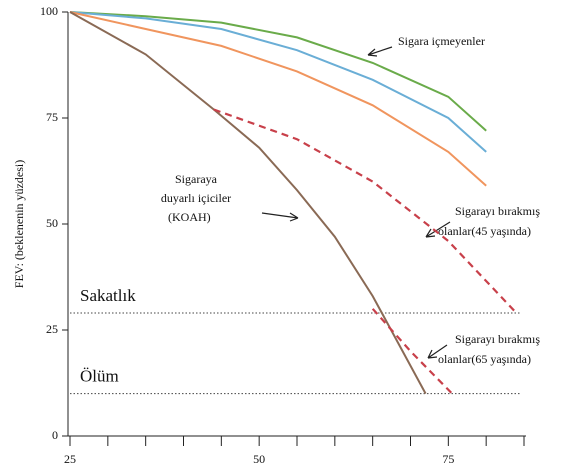  I want to click on y-tick-label: 0, so click(55, 435).